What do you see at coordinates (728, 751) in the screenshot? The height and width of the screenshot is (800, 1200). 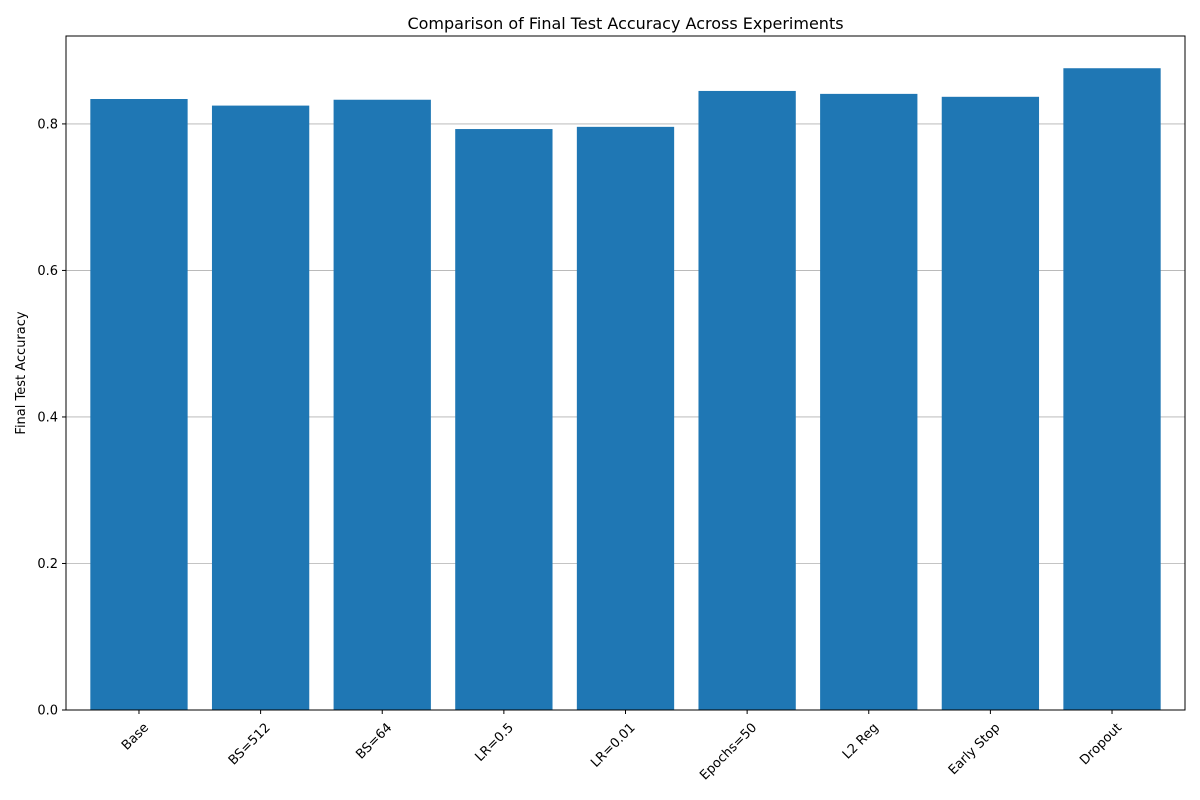 I see `x-tick-label-5: Epochs=50` at bounding box center [728, 751].